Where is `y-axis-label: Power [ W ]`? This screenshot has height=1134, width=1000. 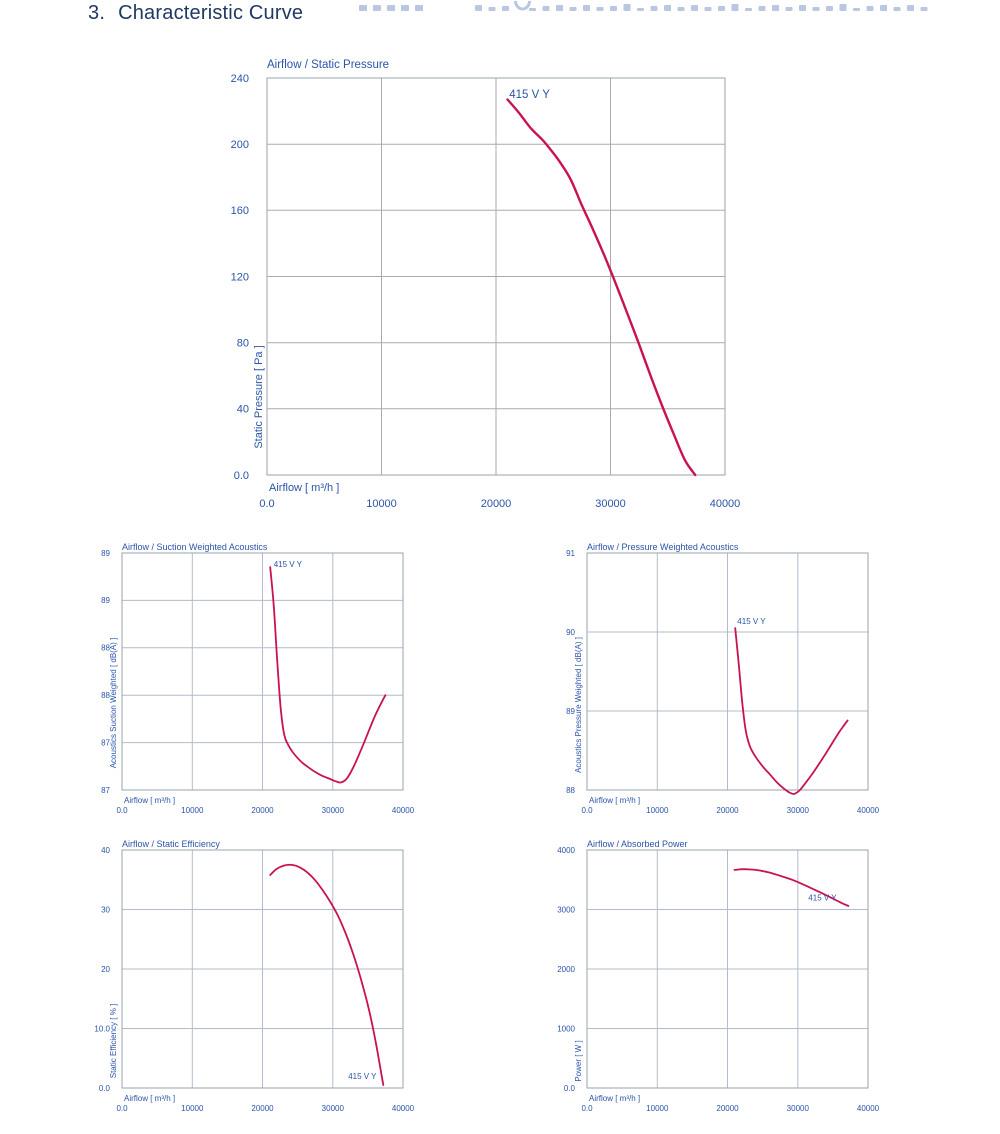 y-axis-label: Power [ W ] is located at coordinates (578, 1060).